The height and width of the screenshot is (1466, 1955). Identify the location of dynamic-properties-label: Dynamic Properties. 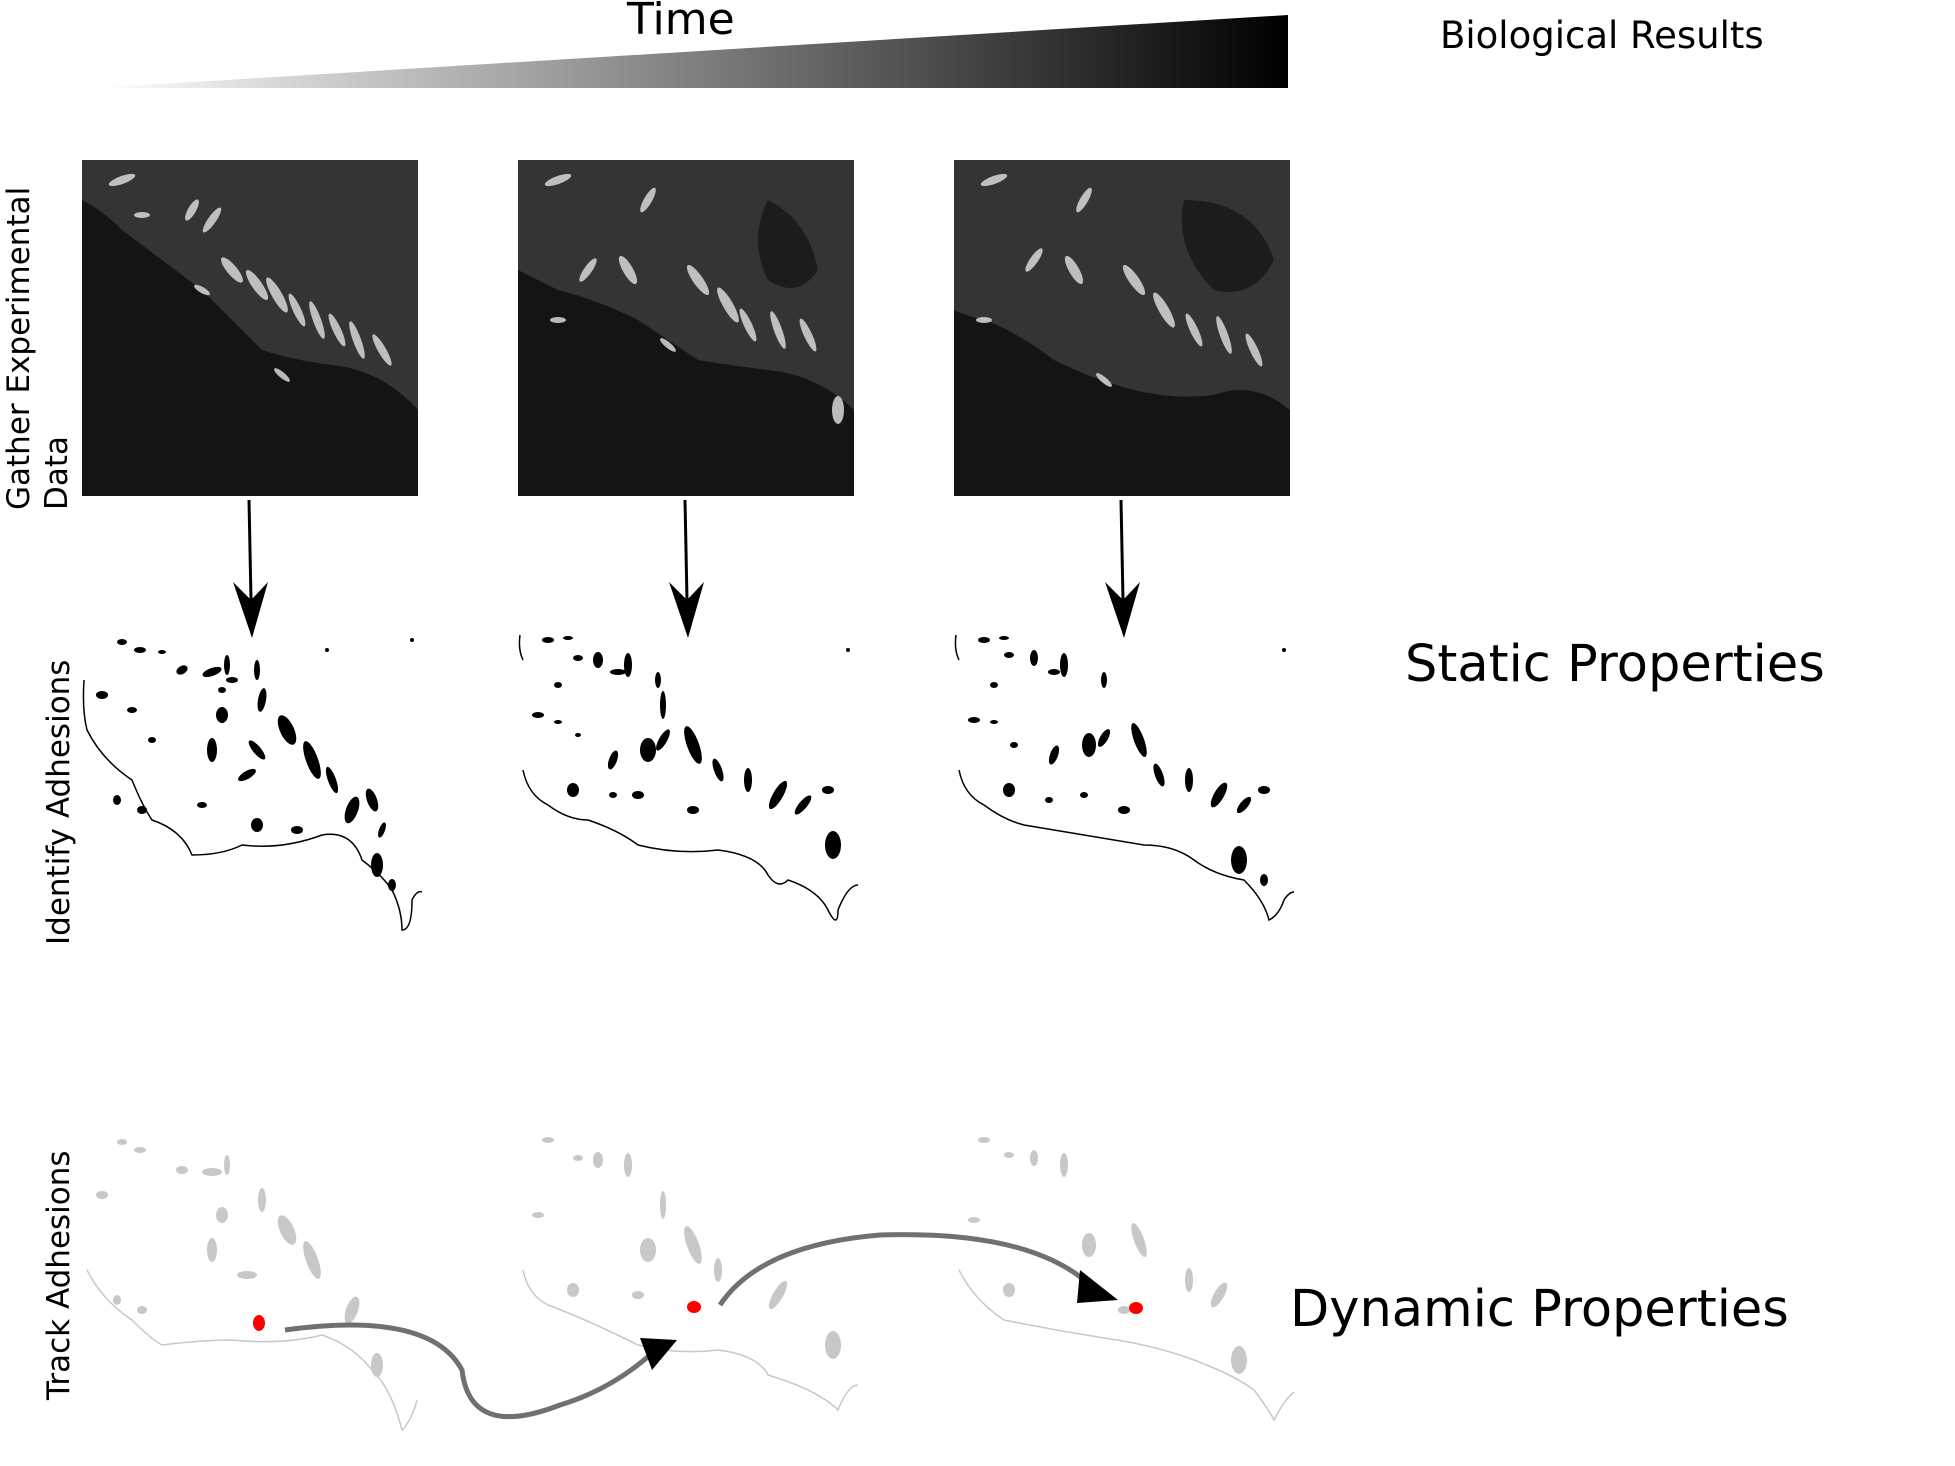
(1539, 1309).